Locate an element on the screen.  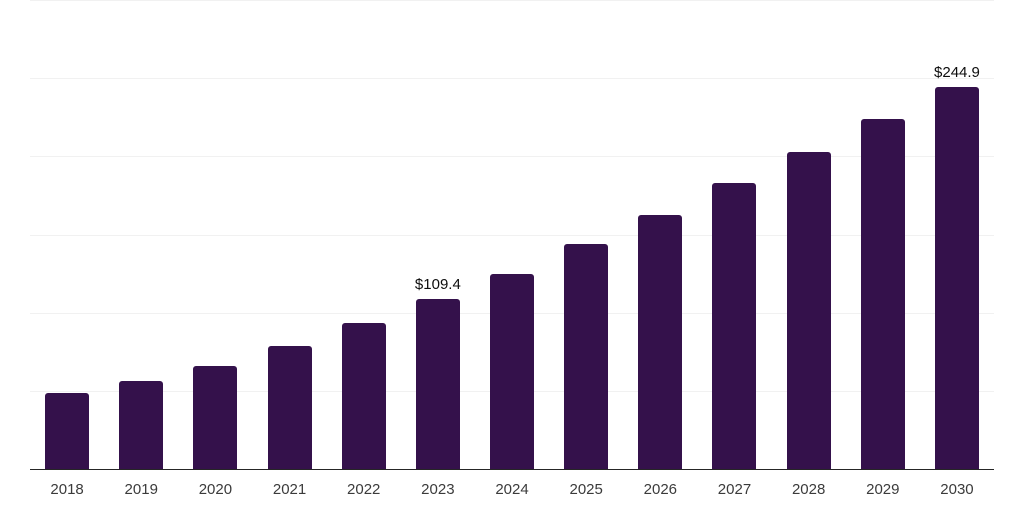
bar-group-2020 is located at coordinates (215, 235).